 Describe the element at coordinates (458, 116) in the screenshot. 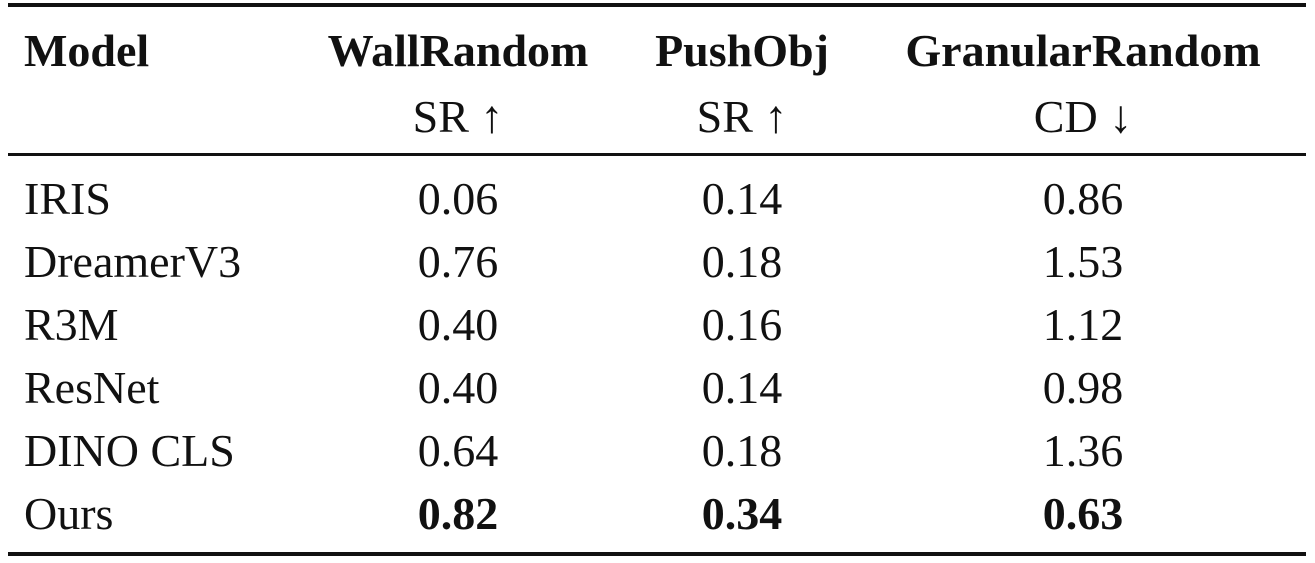

I see `metric-wallrandom: SR ↑` at that location.